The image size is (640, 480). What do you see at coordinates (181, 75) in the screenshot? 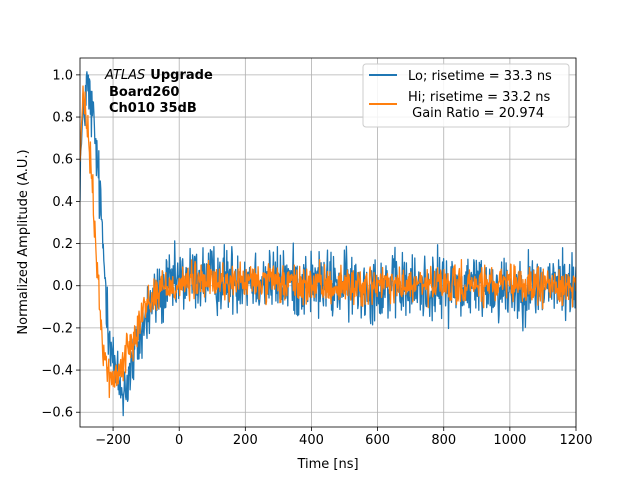
I see `upgrade-label: Upgrade` at bounding box center [181, 75].